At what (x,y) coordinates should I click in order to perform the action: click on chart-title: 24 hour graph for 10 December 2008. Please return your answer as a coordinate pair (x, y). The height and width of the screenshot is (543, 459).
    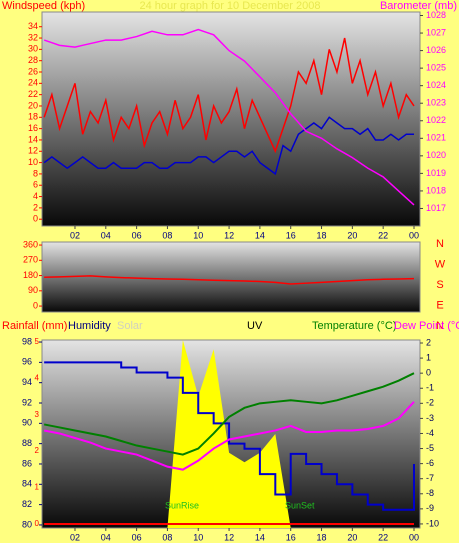
    Looking at the image, I should click on (229, 6).